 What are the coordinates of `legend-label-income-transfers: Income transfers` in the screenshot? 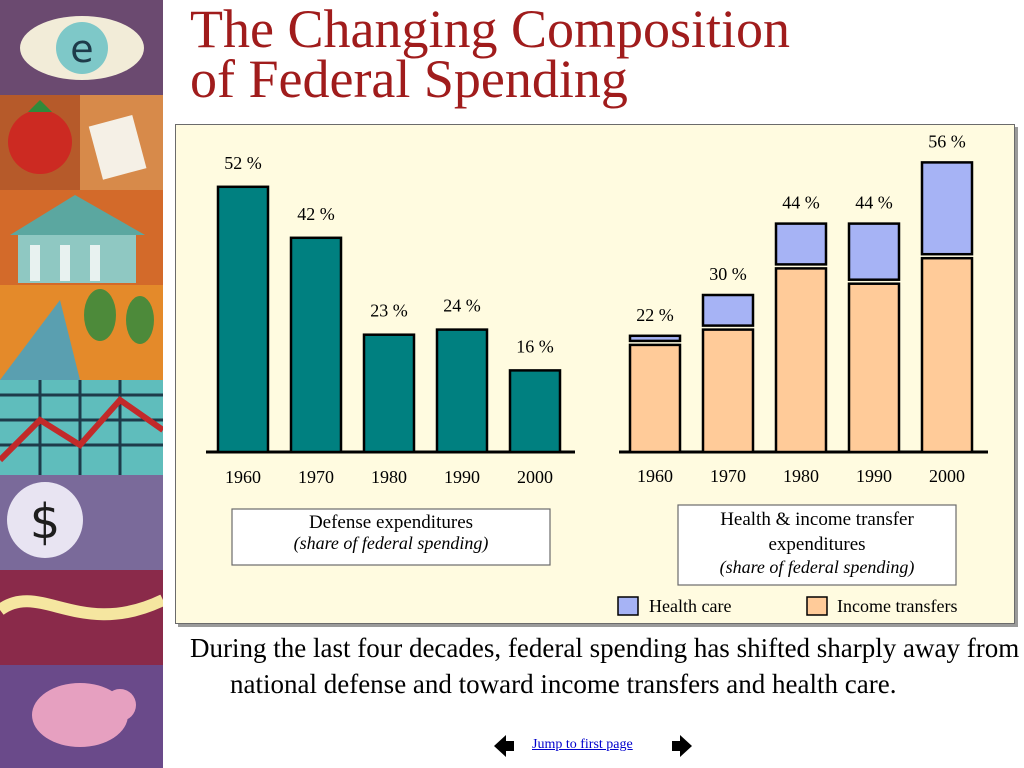 It's located at (897, 606).